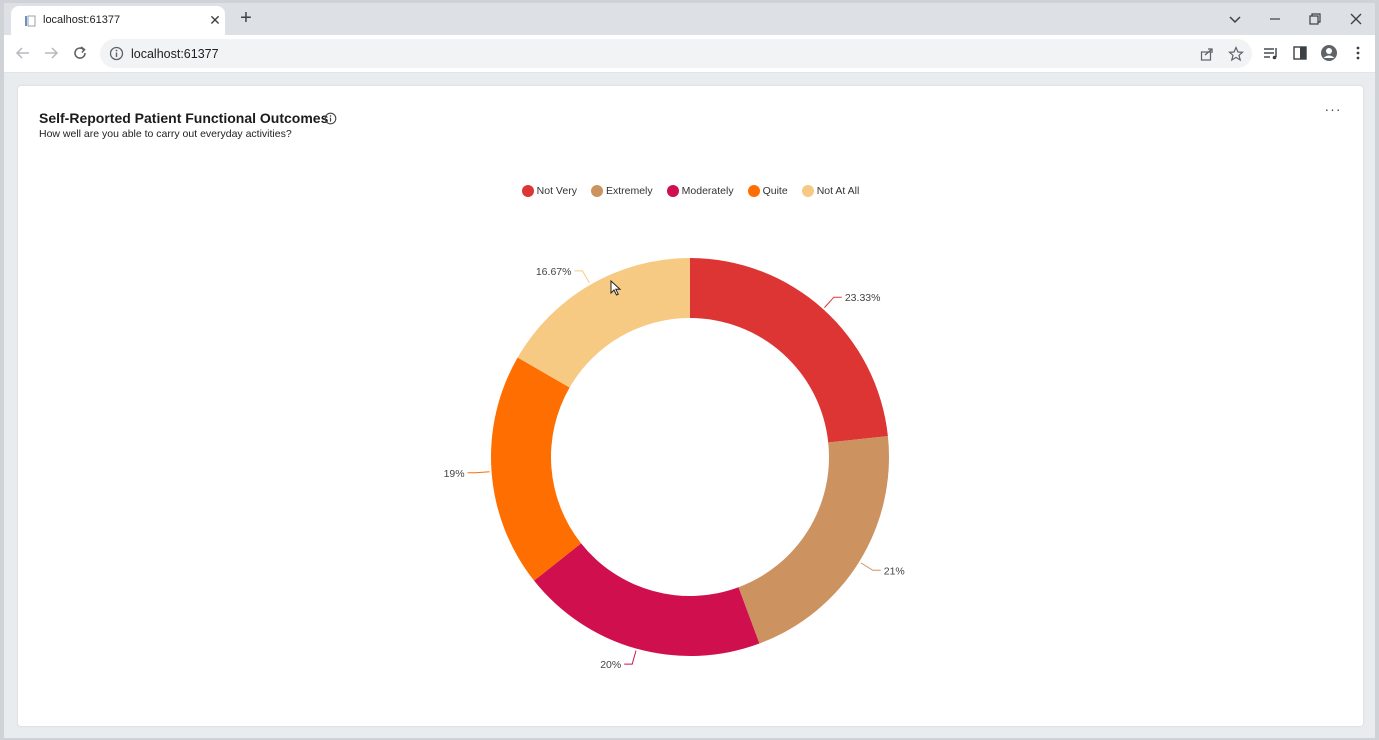  Describe the element at coordinates (1315, 19) in the screenshot. I see `restore-icon` at that location.